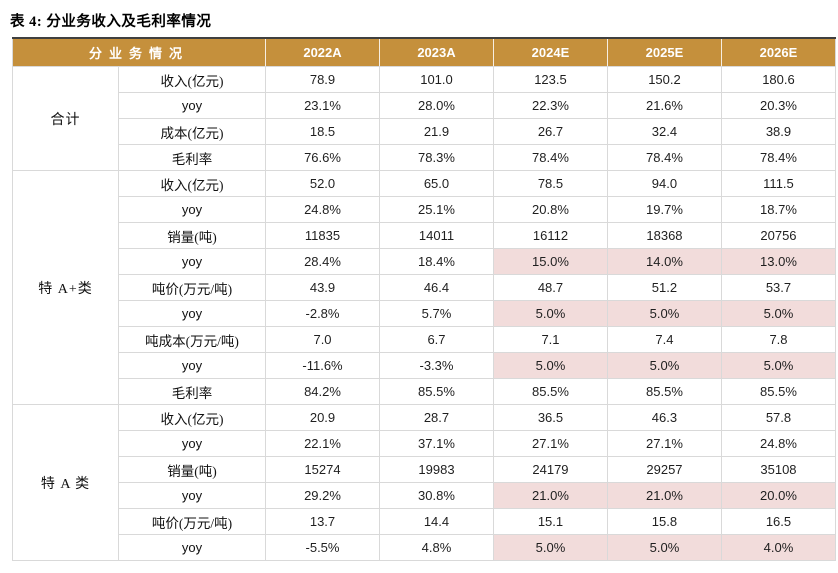 Image resolution: width=838 pixels, height=573 pixels. I want to click on value-cell: 35108, so click(778, 469).